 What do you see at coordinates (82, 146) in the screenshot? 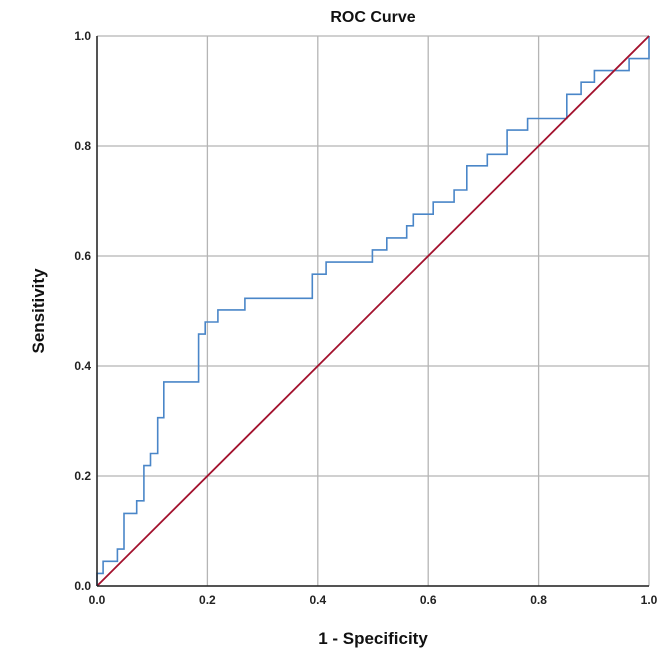
I see `y-tick-label: 0.8` at bounding box center [82, 146].